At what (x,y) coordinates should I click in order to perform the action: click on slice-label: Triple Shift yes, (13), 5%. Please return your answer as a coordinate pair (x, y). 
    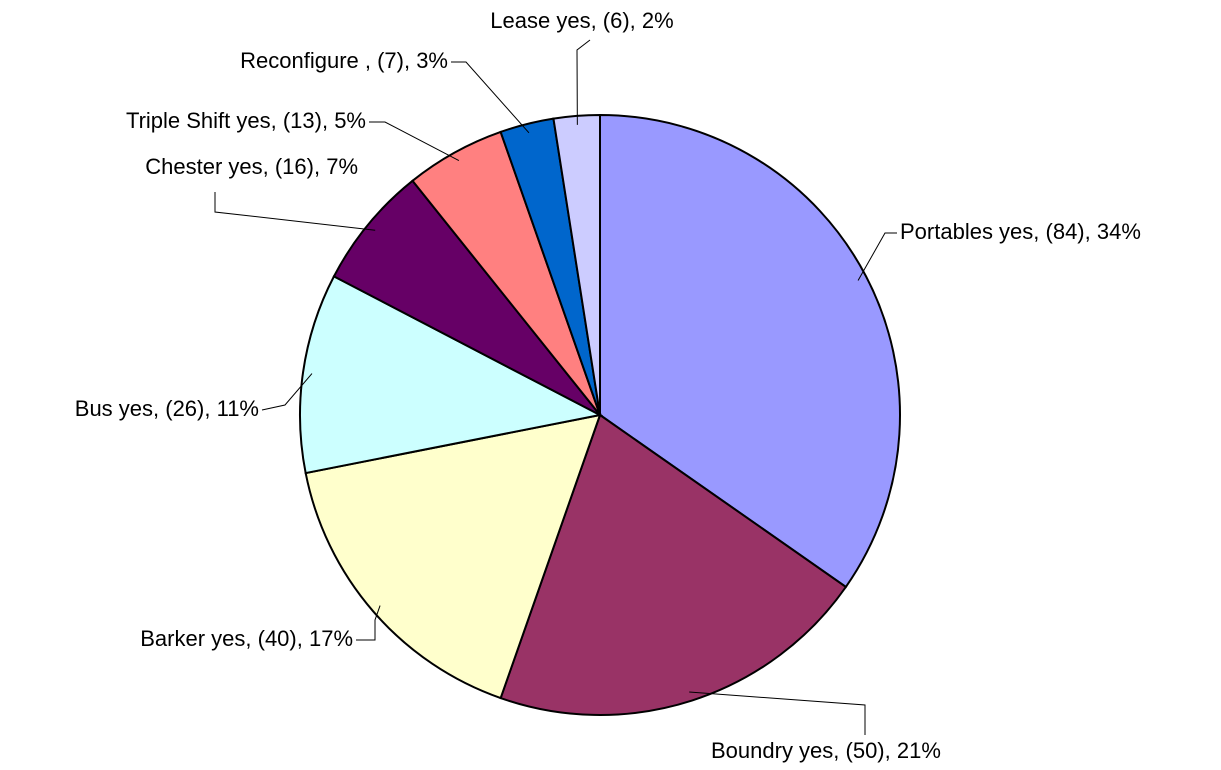
    Looking at the image, I should click on (246, 120).